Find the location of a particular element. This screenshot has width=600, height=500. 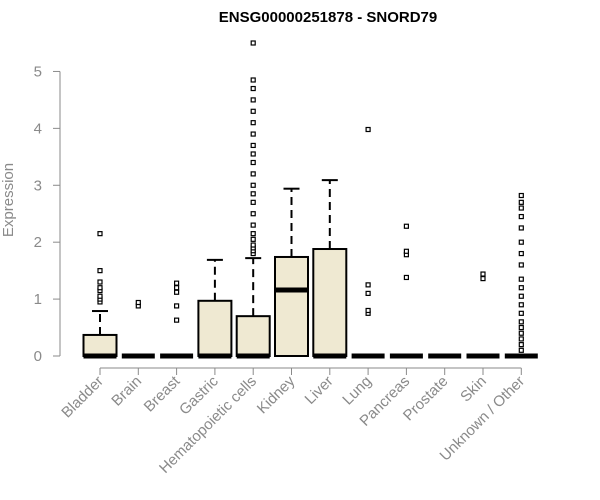

box-unknown-other is located at coordinates (521, 275).